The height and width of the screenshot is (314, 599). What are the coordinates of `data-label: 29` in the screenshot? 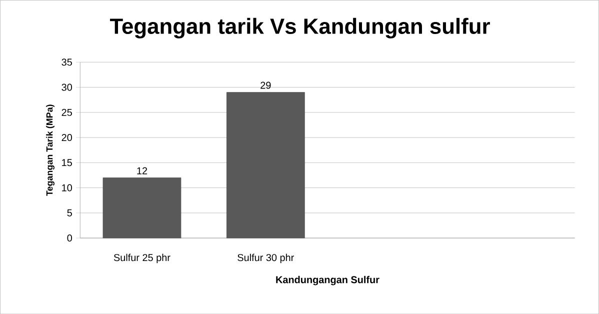 It's located at (265, 85).